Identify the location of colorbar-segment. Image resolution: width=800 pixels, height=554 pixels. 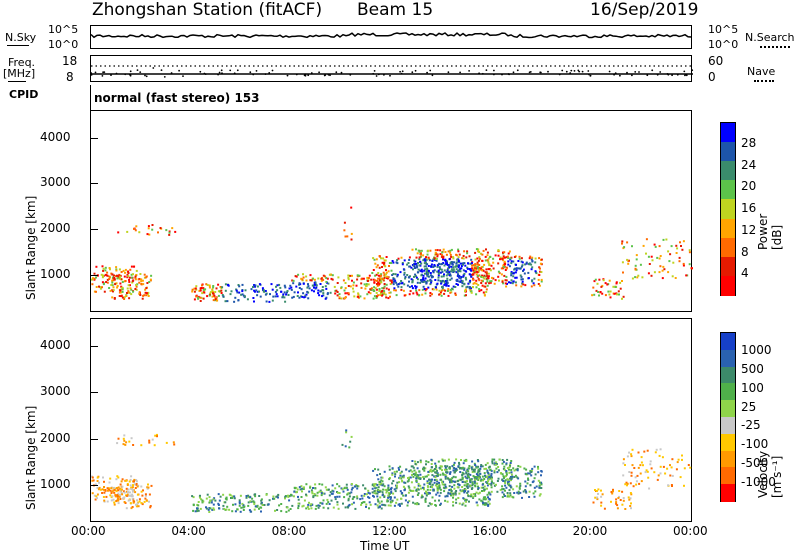
(728, 426).